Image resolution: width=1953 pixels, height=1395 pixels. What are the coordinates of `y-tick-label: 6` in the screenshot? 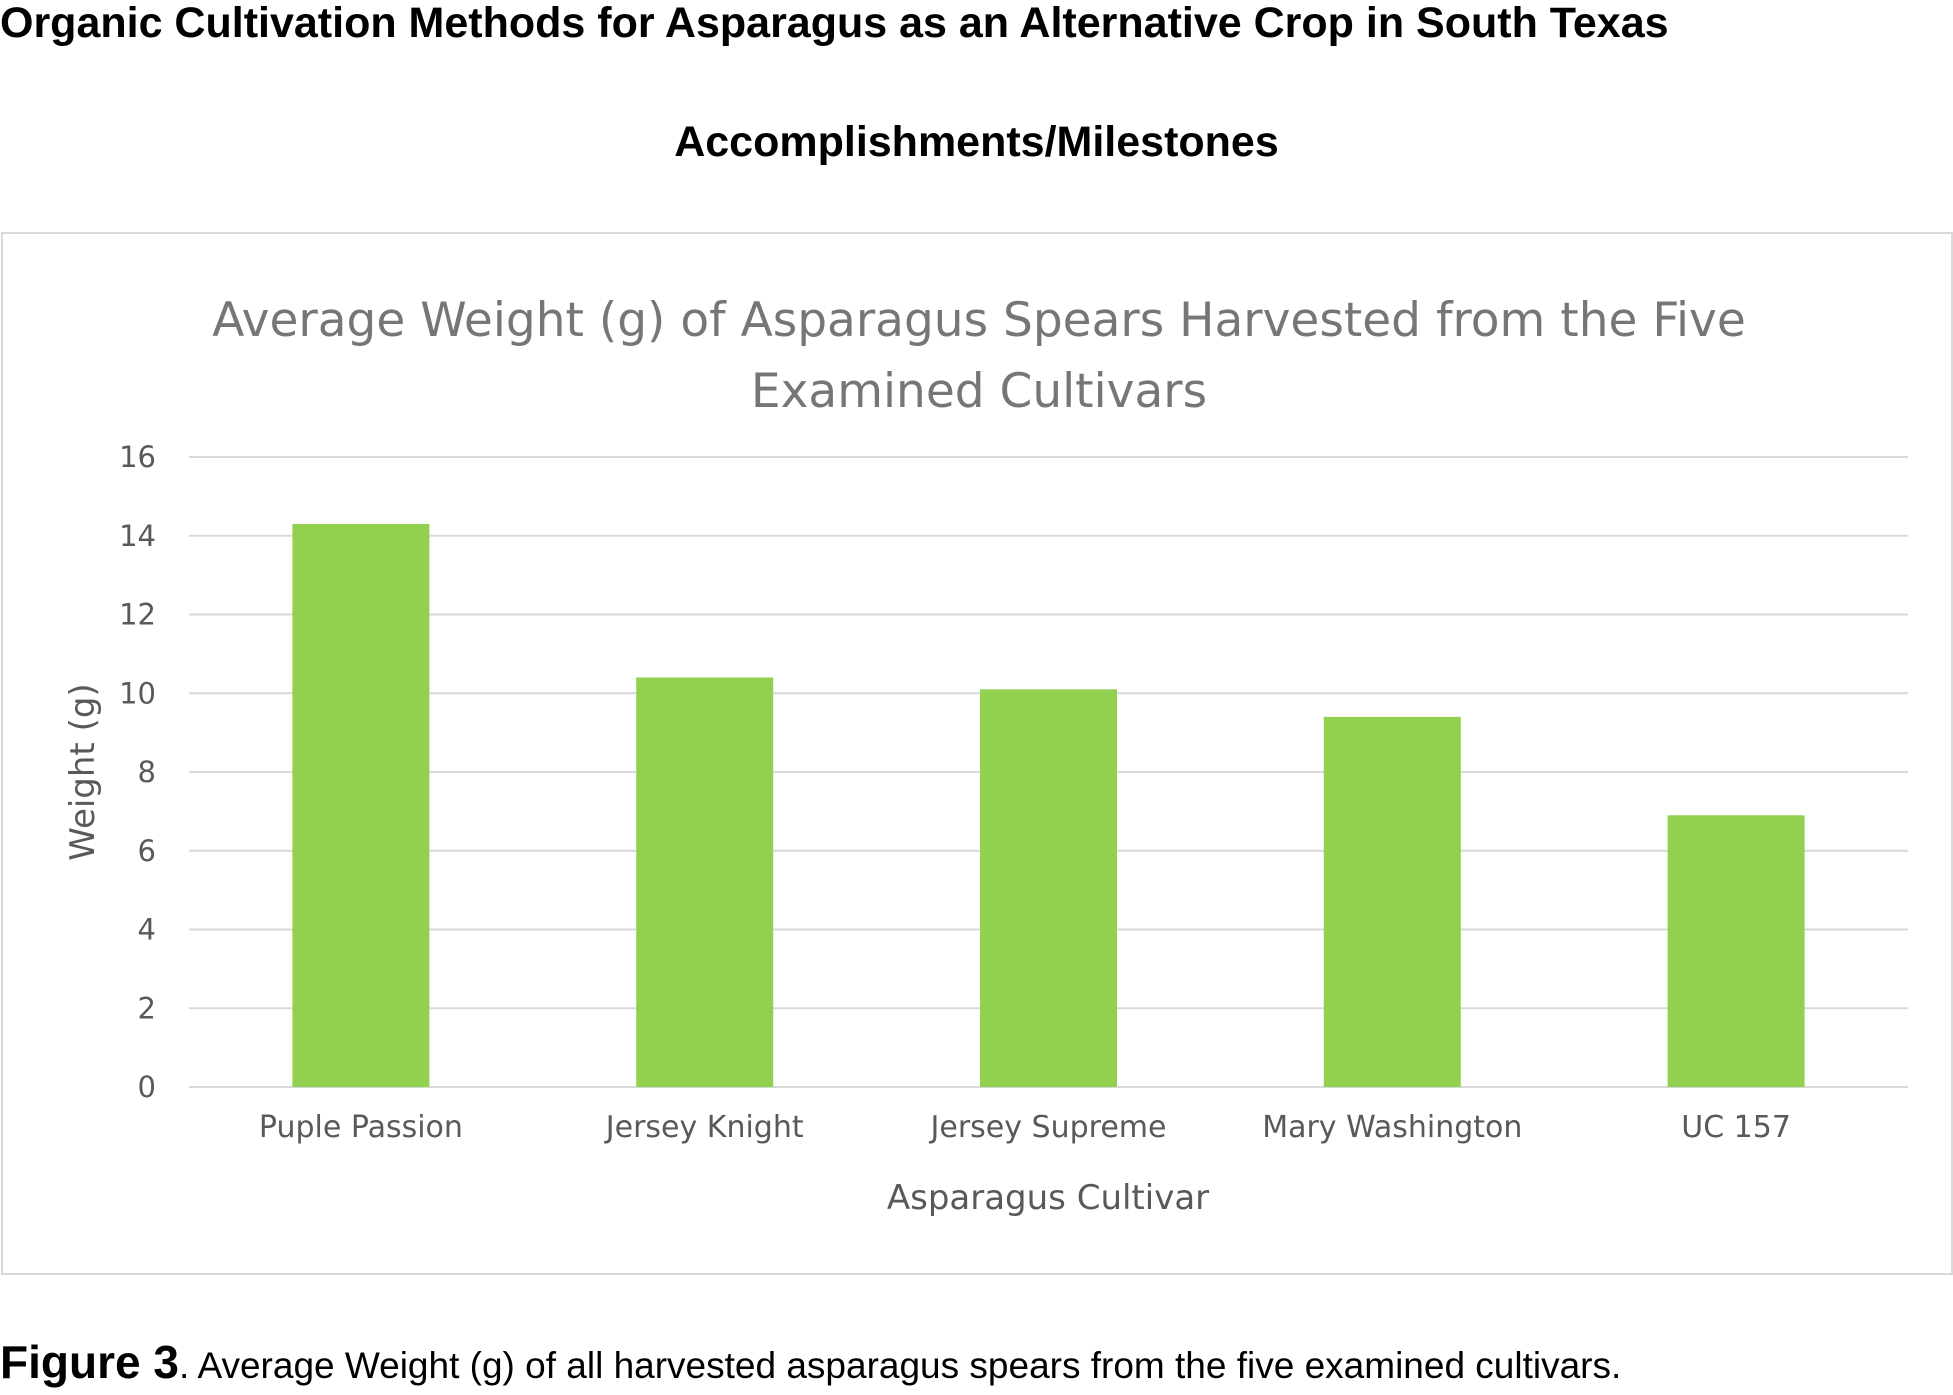 It's located at (147, 851).